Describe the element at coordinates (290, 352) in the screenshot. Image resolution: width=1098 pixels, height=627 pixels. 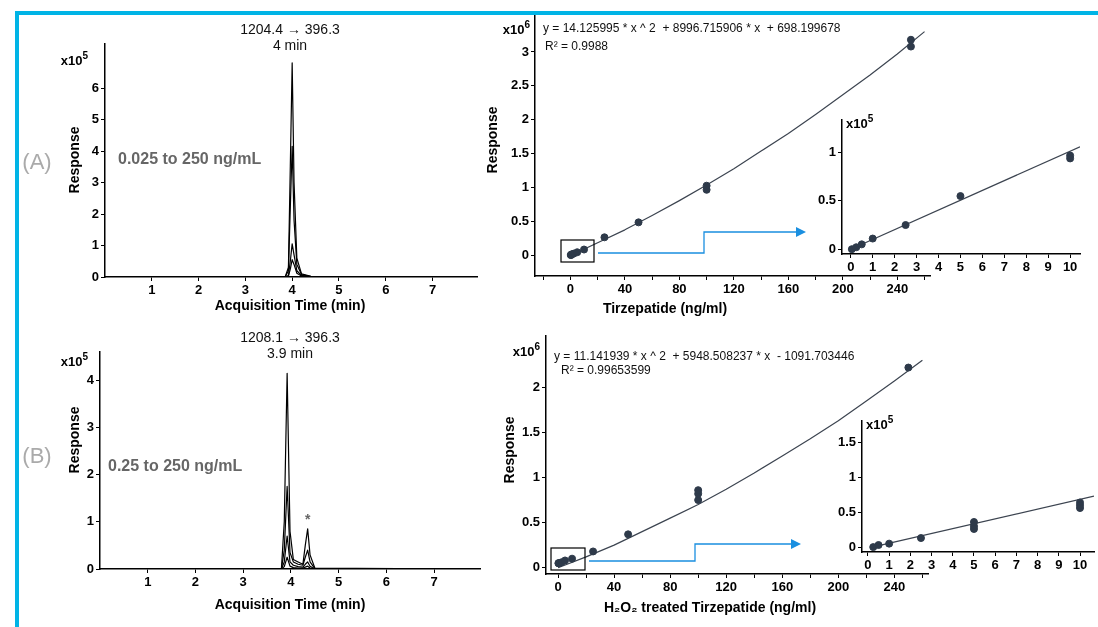
I see `chart-subtitle: 3.9 min` at that location.